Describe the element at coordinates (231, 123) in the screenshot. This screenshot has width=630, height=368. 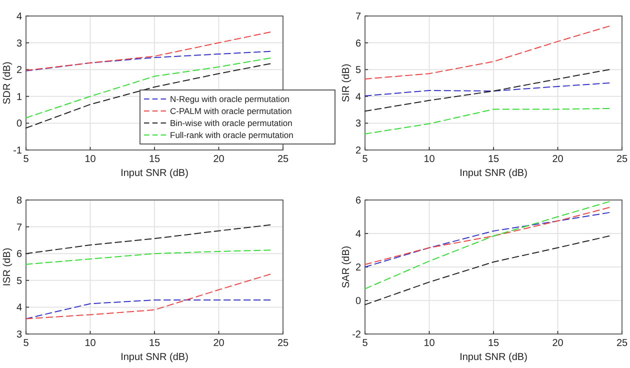
I see `legend-label: Bin-wise with oracle permutation` at that location.